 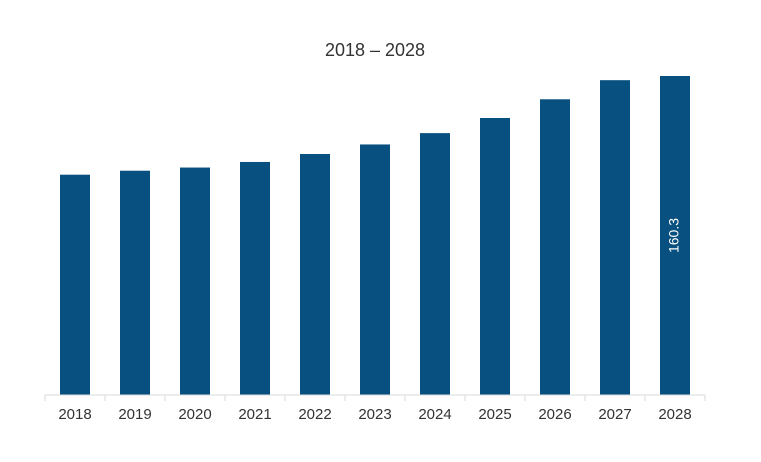 I want to click on bar-2028, so click(x=675, y=235).